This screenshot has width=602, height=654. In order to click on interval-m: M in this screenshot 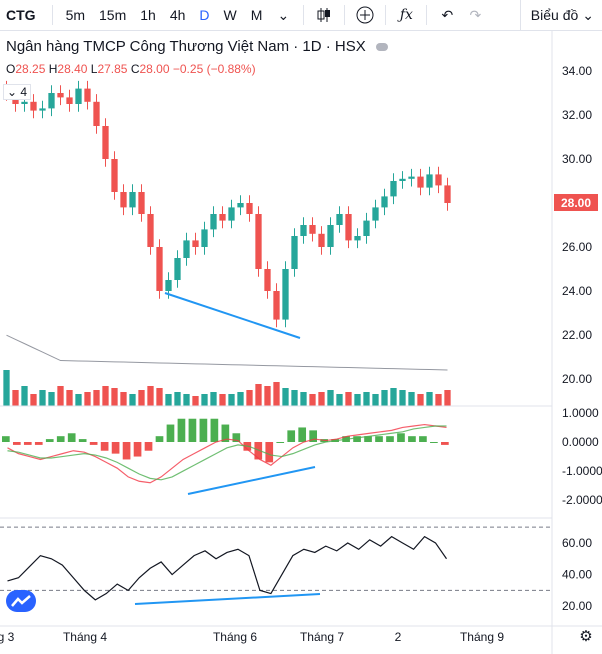, I will do `click(256, 15)`.